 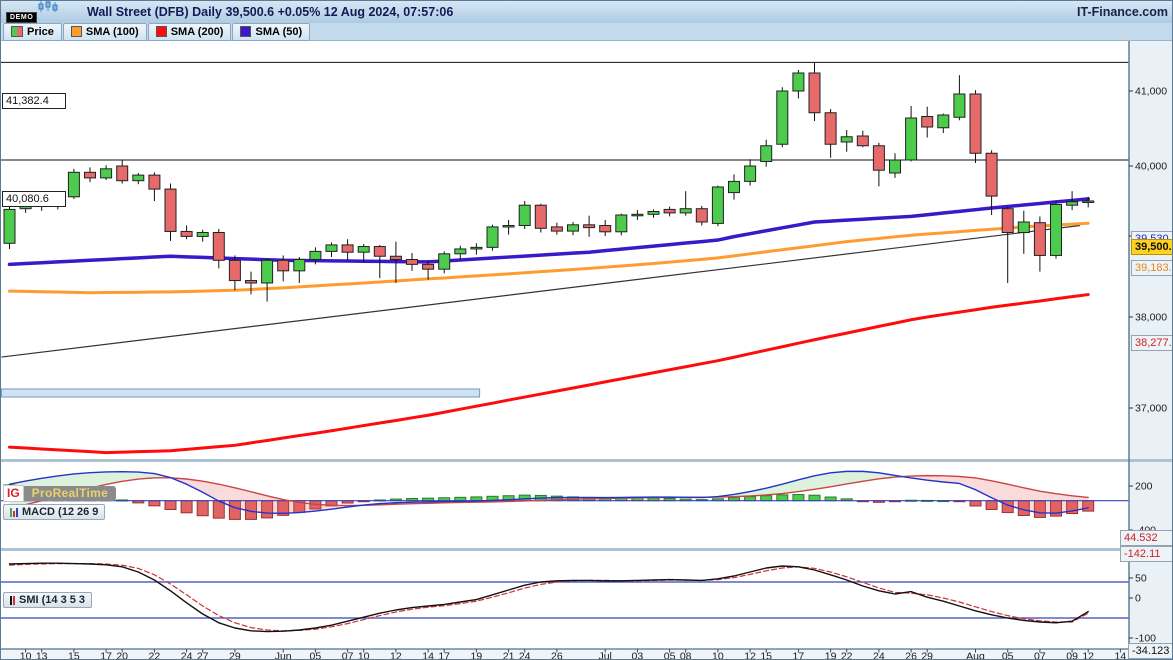 I want to click on macd-line, so click(x=548, y=492).